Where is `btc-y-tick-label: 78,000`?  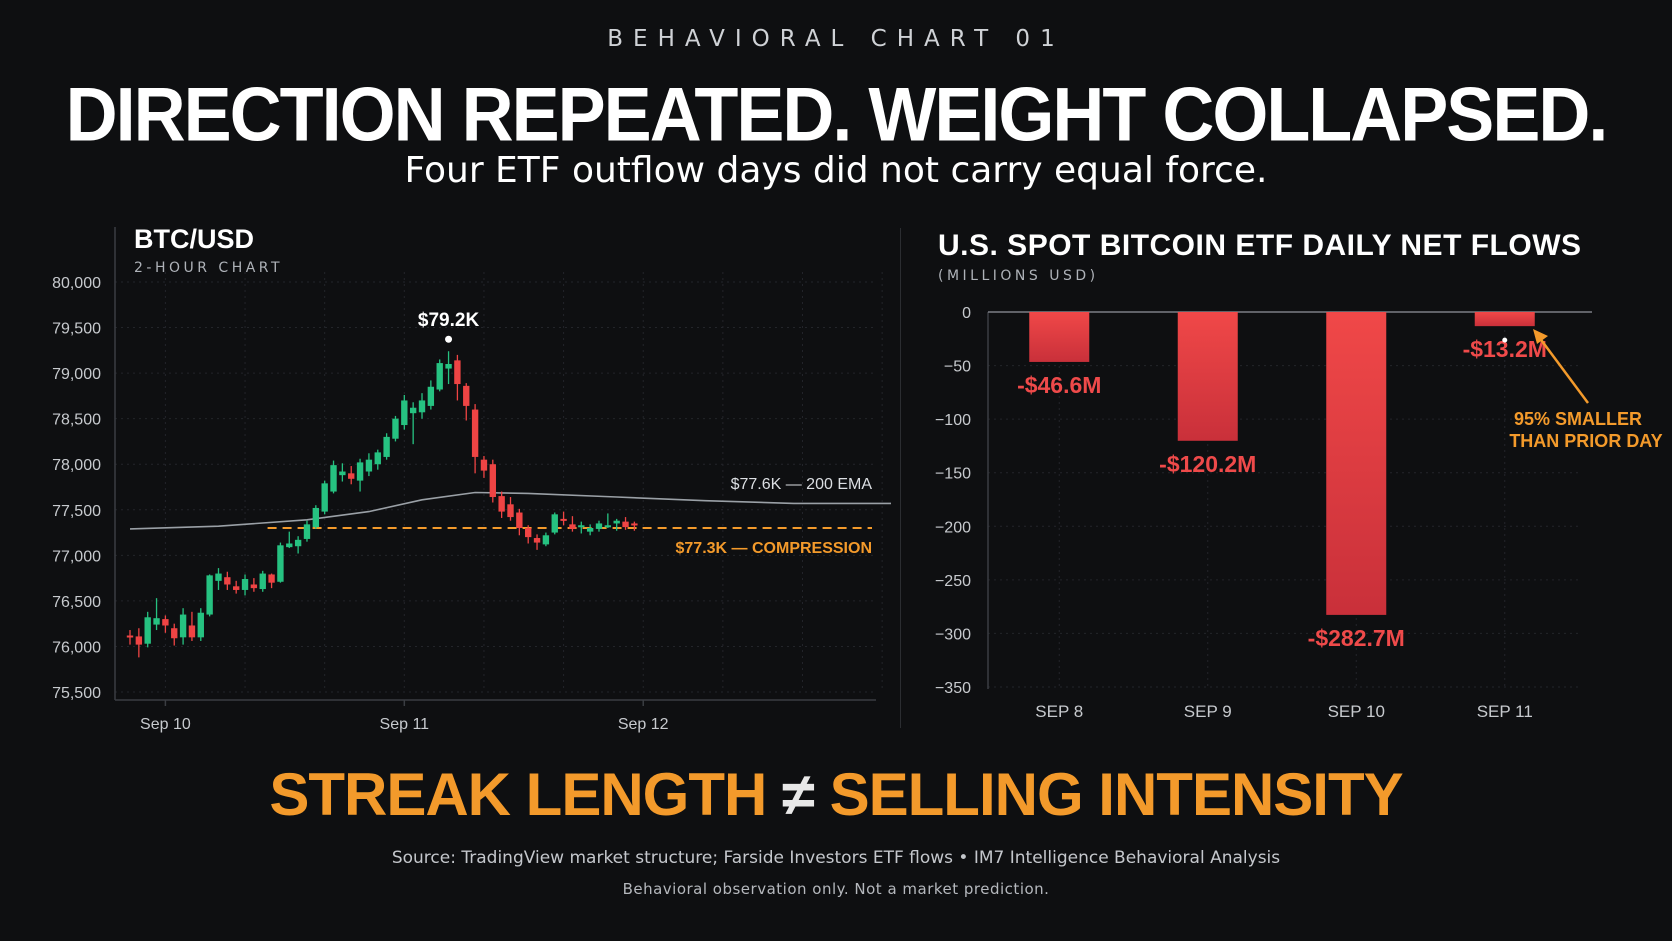
btc-y-tick-label: 78,000 is located at coordinates (76, 465).